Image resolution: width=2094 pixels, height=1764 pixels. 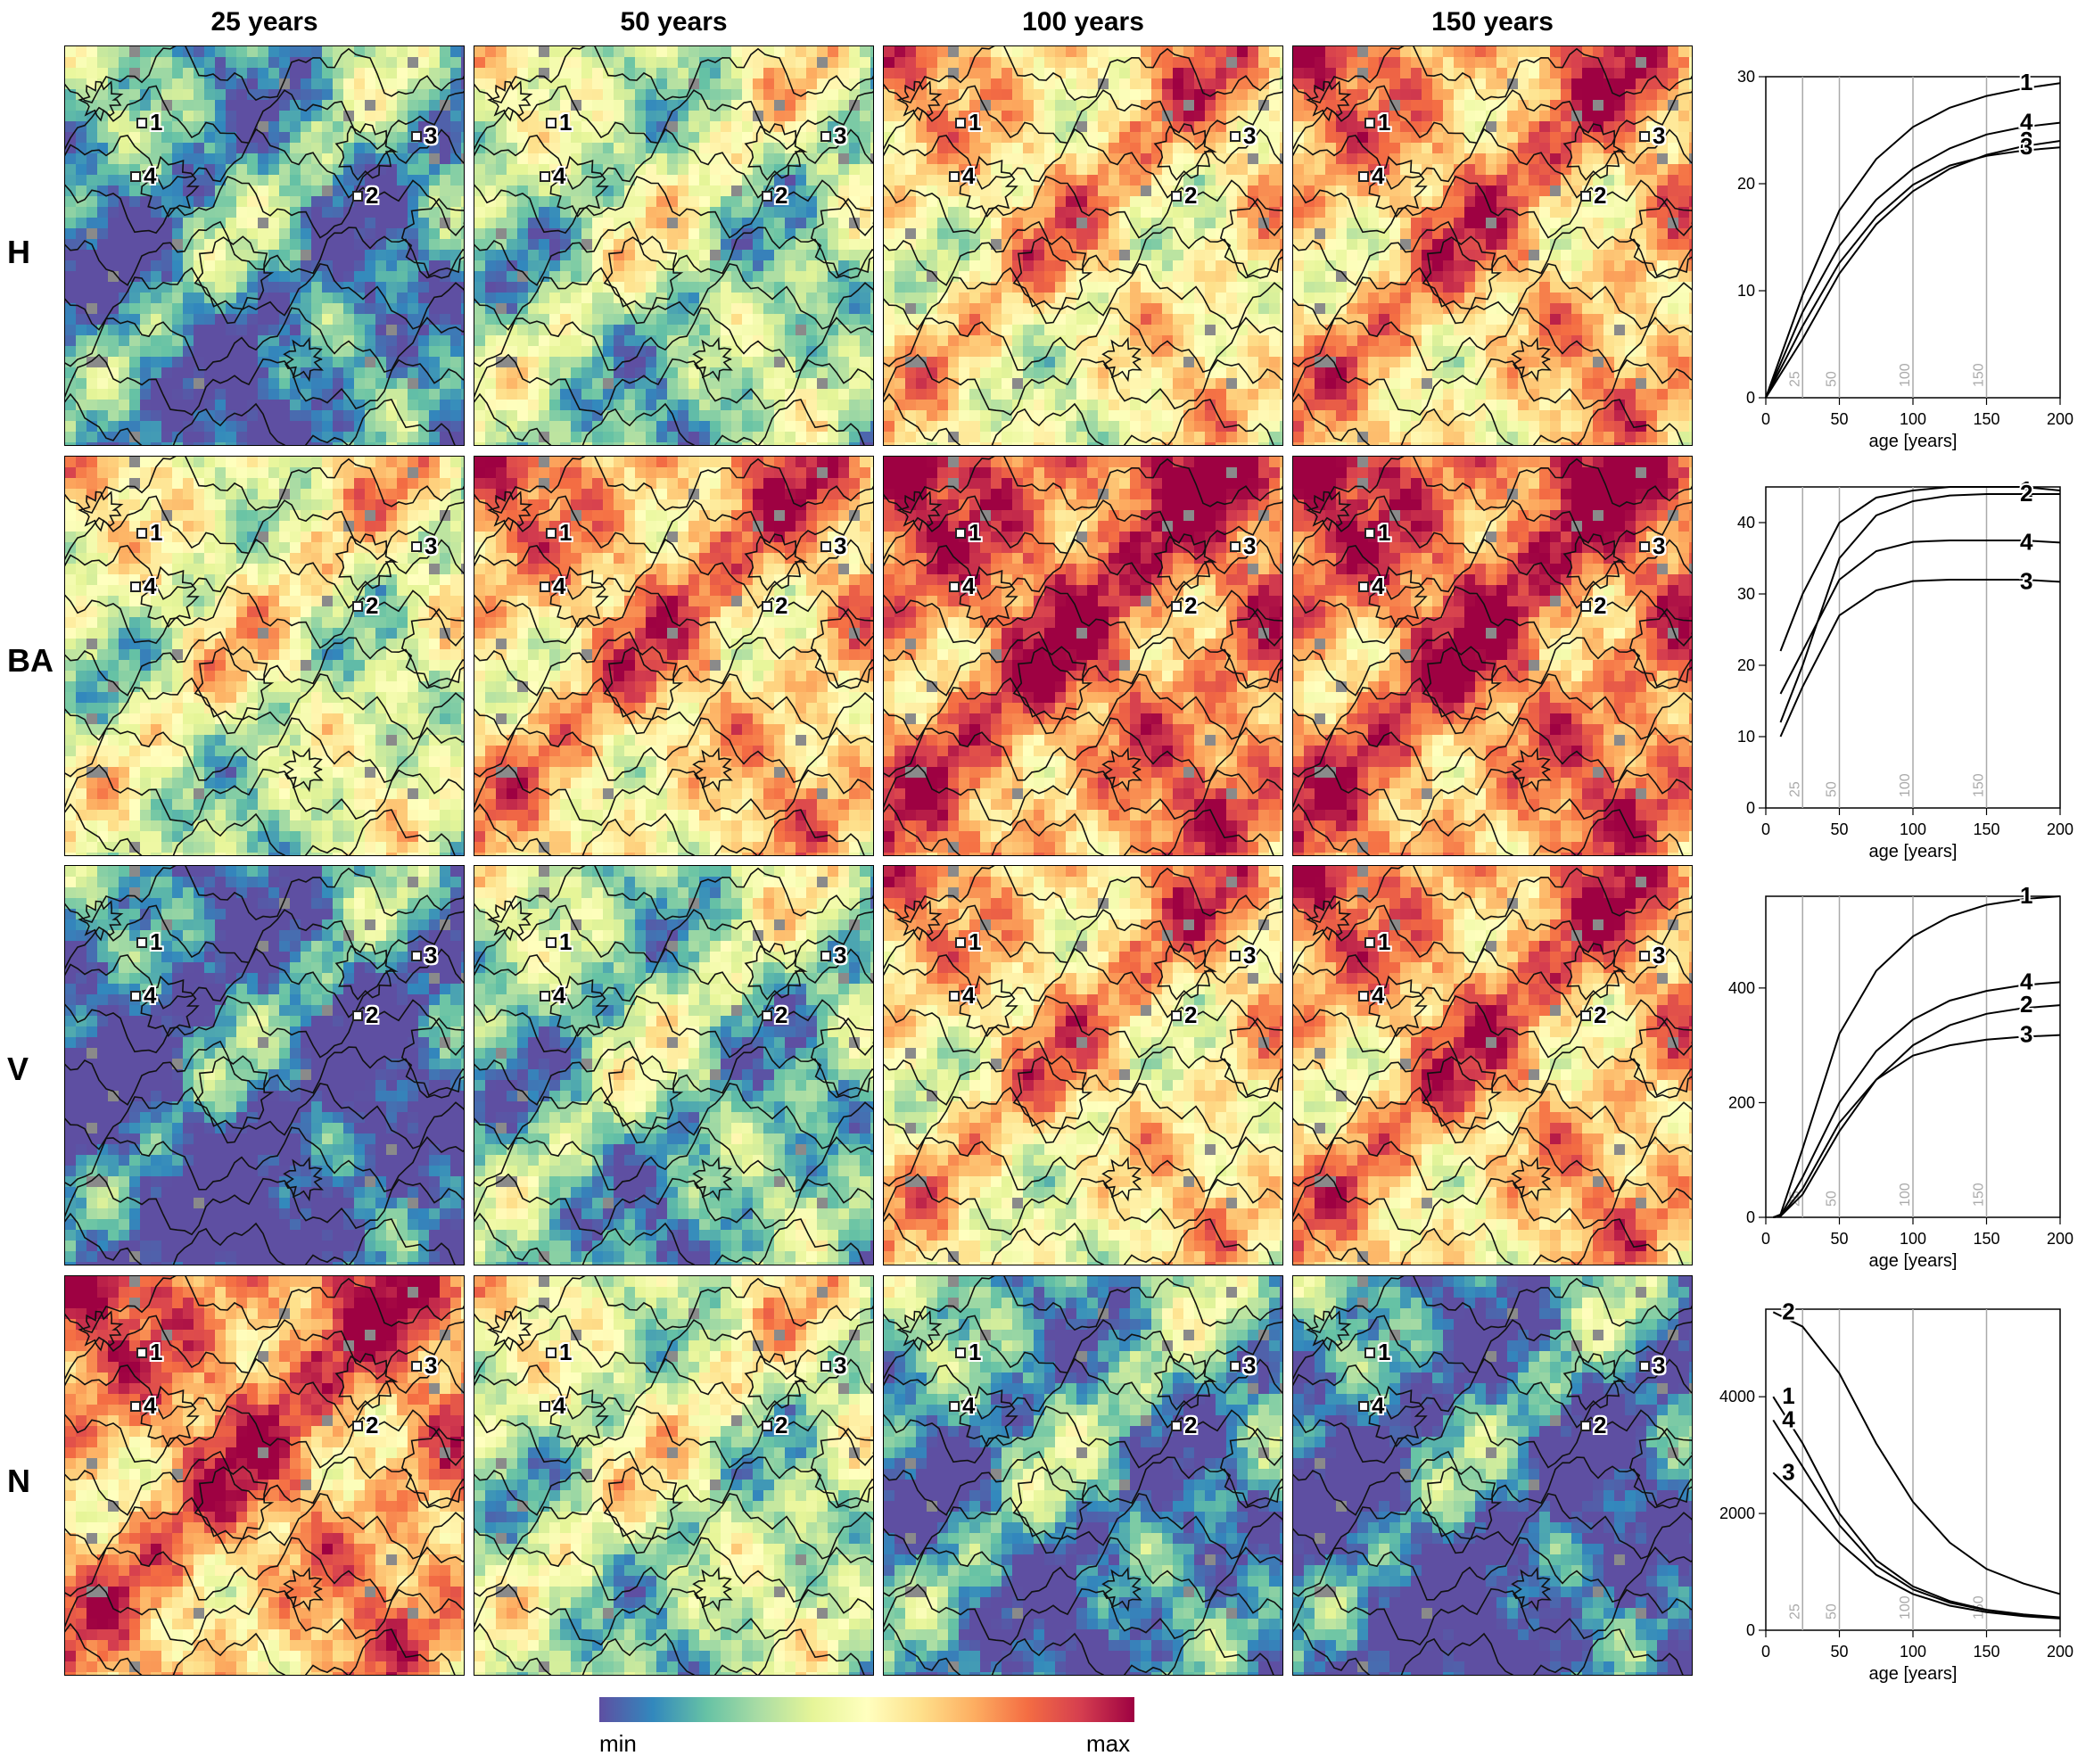 What do you see at coordinates (1746, 523) in the screenshot?
I see `y-tick-label: 40` at bounding box center [1746, 523].